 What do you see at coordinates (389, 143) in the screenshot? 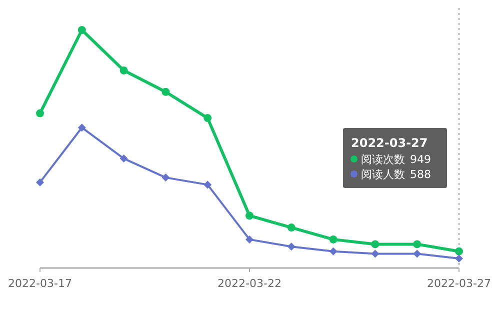
I see `annotation: 2022-03-27` at bounding box center [389, 143].